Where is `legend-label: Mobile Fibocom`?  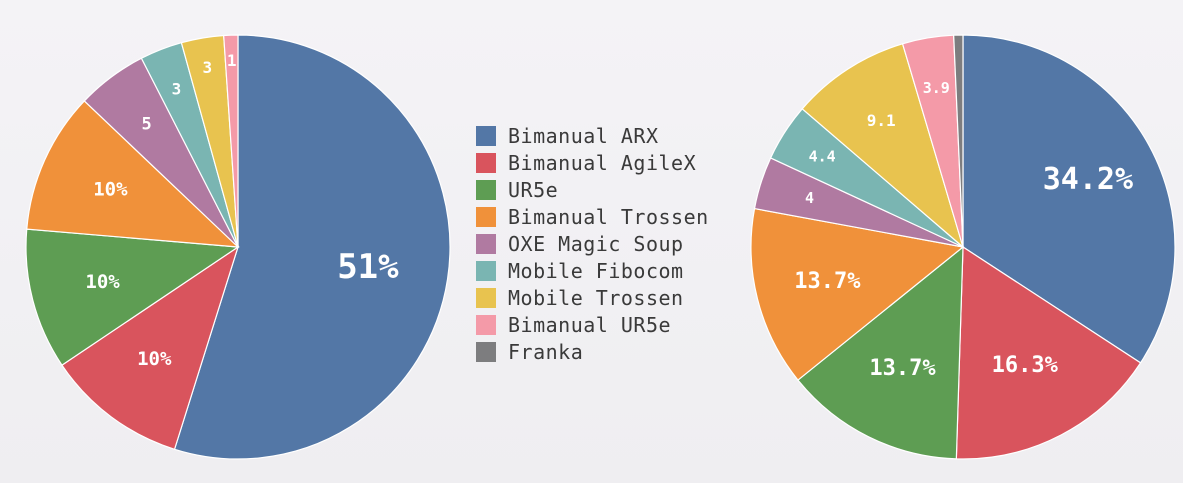
legend-label: Mobile Fibocom is located at coordinates (596, 270).